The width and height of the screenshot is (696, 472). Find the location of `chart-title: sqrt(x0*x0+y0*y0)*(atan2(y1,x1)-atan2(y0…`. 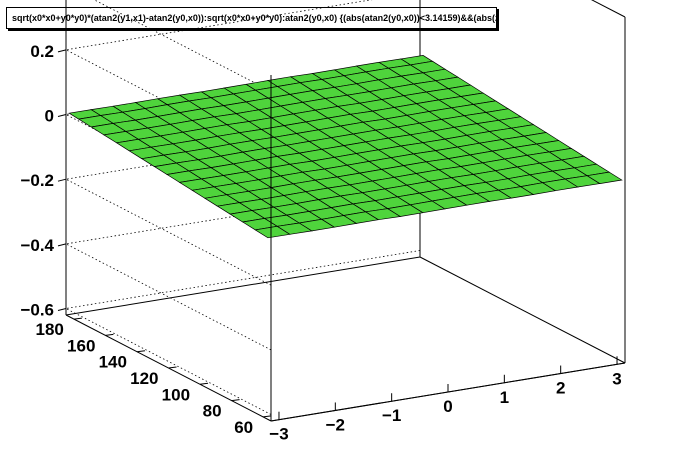

chart-title: sqrt(x0*x0+y0*y0)*(atan2(y1,x1)-atan2(y0… is located at coordinates (251, 18).